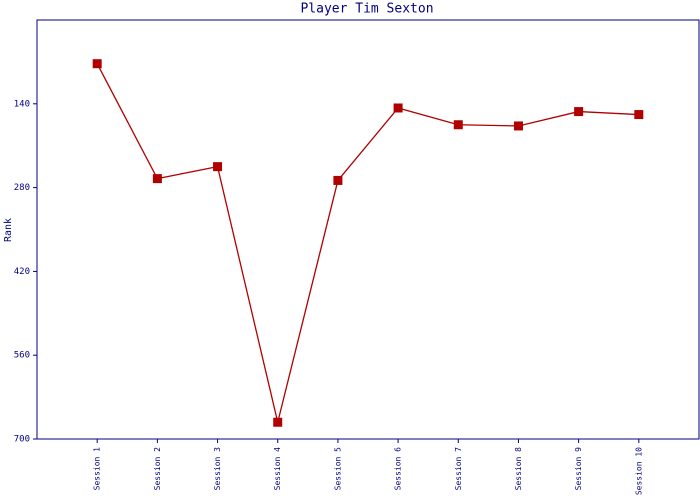 The width and height of the screenshot is (700, 500). What do you see at coordinates (217, 469) in the screenshot?
I see `x-tick-label: Session 3` at bounding box center [217, 469].